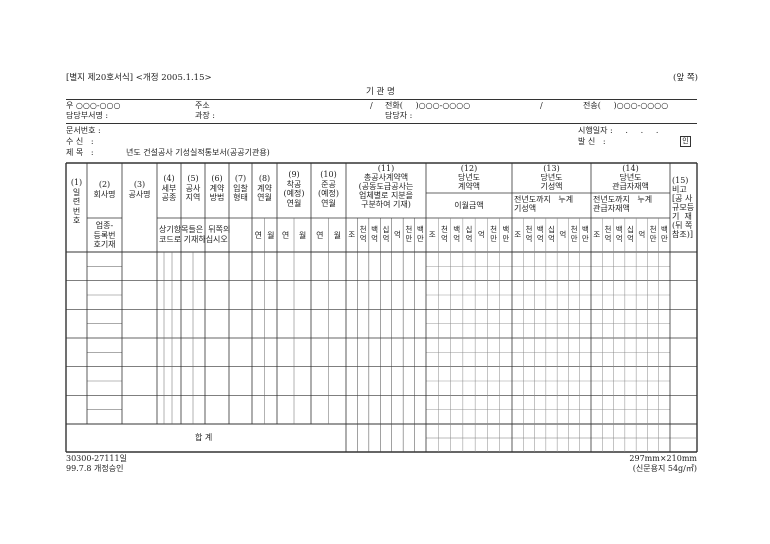 This screenshot has height=544, width=770. What do you see at coordinates (592, 141) in the screenshot?
I see `sender: 발 신 :` at bounding box center [592, 141].